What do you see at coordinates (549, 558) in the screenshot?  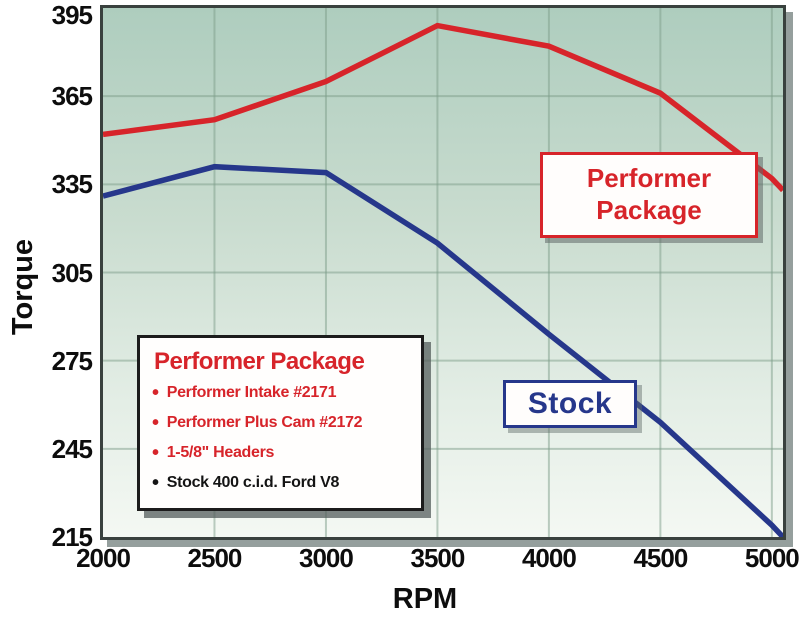 I see `x-tick-4000: 4000` at bounding box center [549, 558].